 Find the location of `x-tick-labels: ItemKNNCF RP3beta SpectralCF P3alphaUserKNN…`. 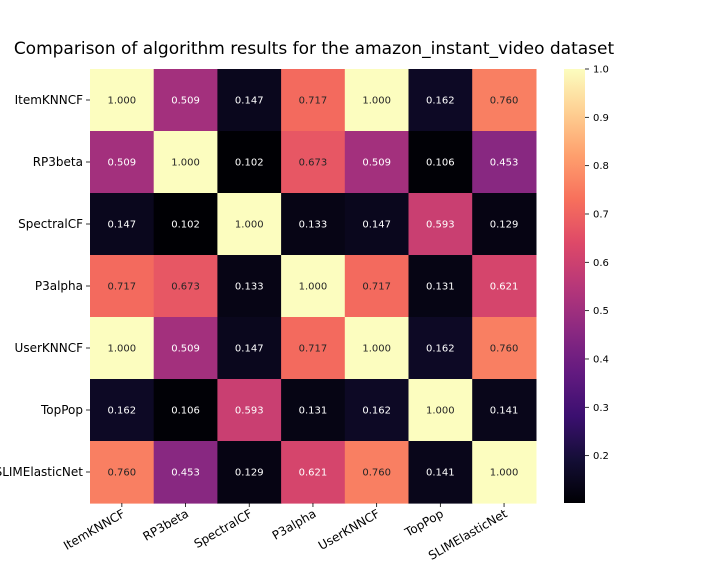

x-tick-labels: ItemKNNCF RP3beta SpectralCF P3alphaUserKNN… is located at coordinates (285, 533).